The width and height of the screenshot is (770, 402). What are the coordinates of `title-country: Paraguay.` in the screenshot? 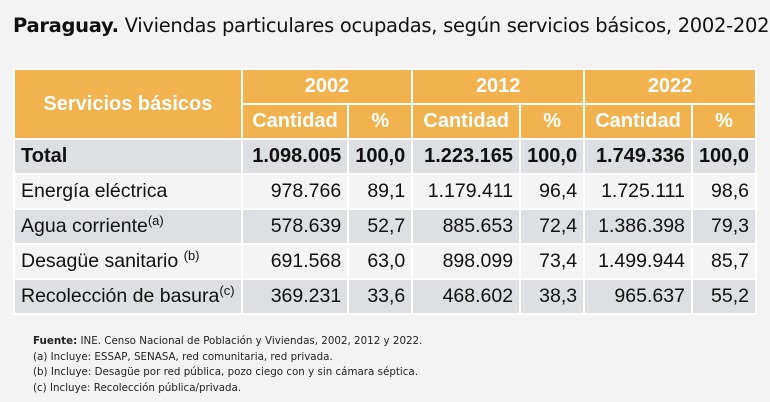 It's located at (66, 25).